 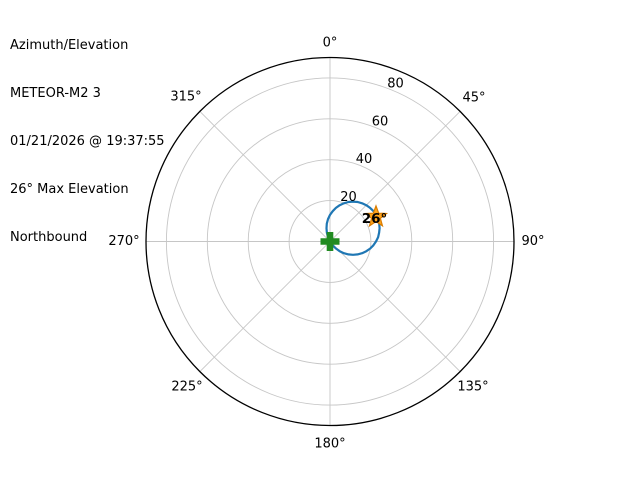 What do you see at coordinates (123, 241) in the screenshot?
I see `azimuth-tick-270: 270°` at bounding box center [123, 241].